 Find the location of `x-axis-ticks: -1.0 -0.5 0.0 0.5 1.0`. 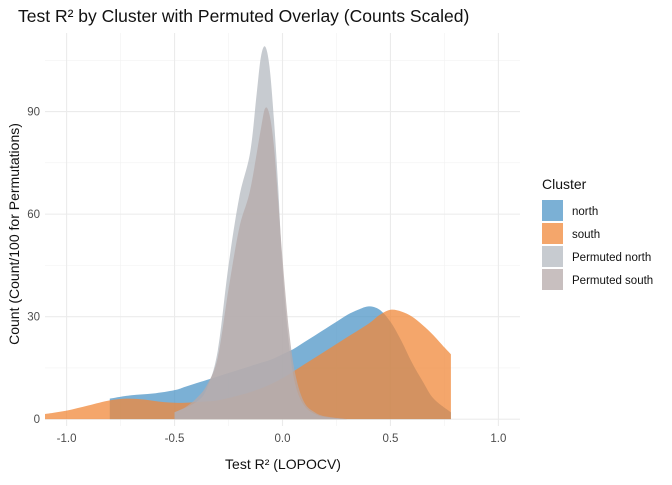

x-axis-ticks: -1.0 -0.5 0.0 0.5 1.0 is located at coordinates (282, 439).